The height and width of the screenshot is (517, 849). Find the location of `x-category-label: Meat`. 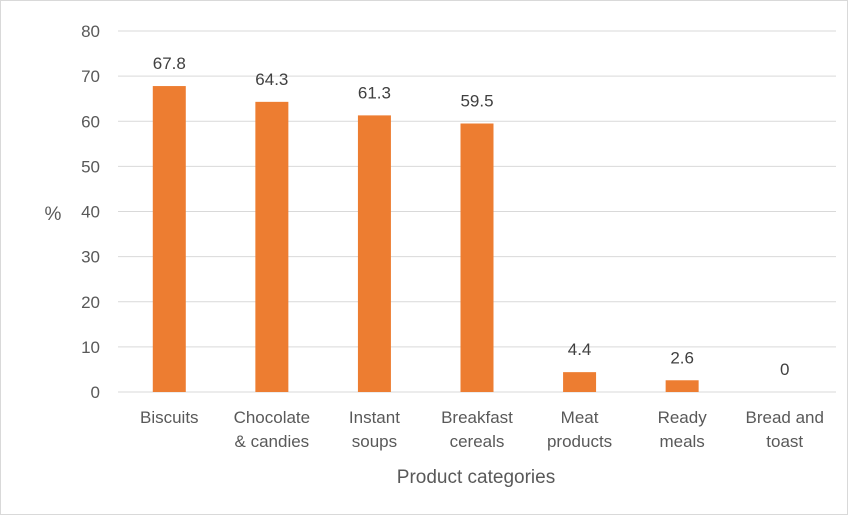

x-category-label: Meat is located at coordinates (580, 417).